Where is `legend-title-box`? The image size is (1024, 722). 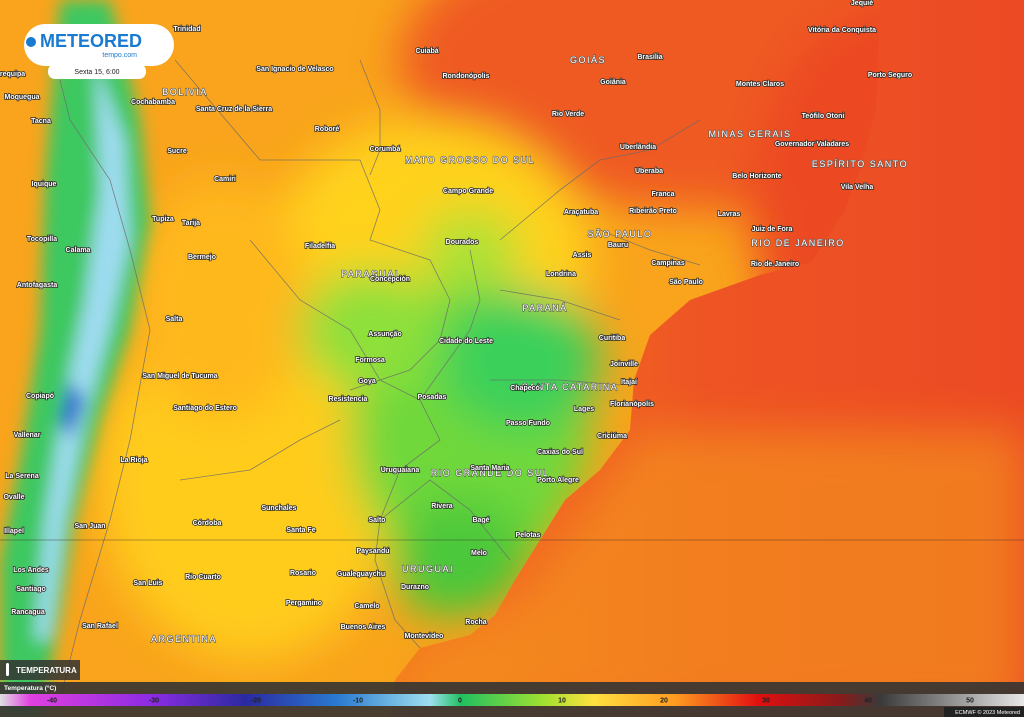
legend-title-box is located at coordinates (40, 670).